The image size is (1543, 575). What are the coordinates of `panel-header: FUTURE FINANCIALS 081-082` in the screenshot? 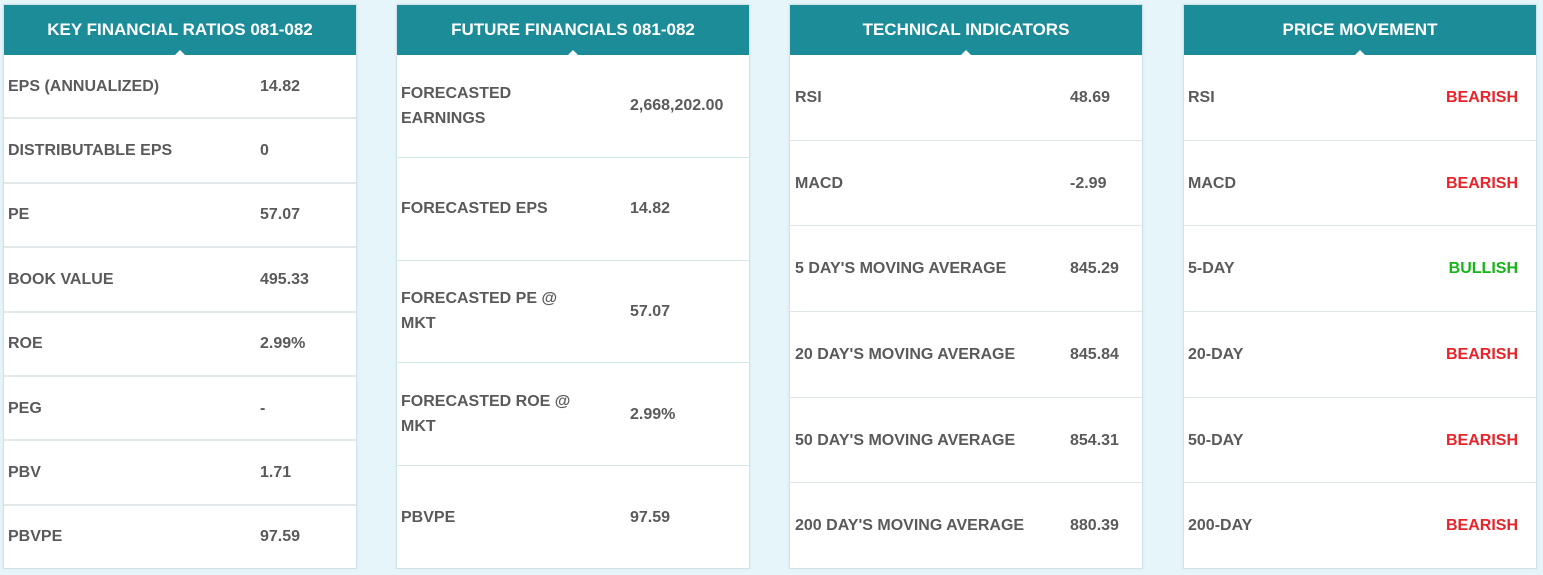 It's located at (573, 30).